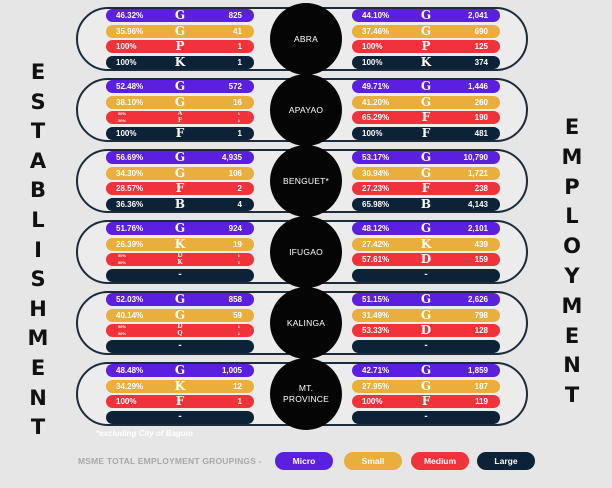 This screenshot has width=612, height=488. Describe the element at coordinates (237, 244) in the screenshot. I see `count-value: 19` at that location.